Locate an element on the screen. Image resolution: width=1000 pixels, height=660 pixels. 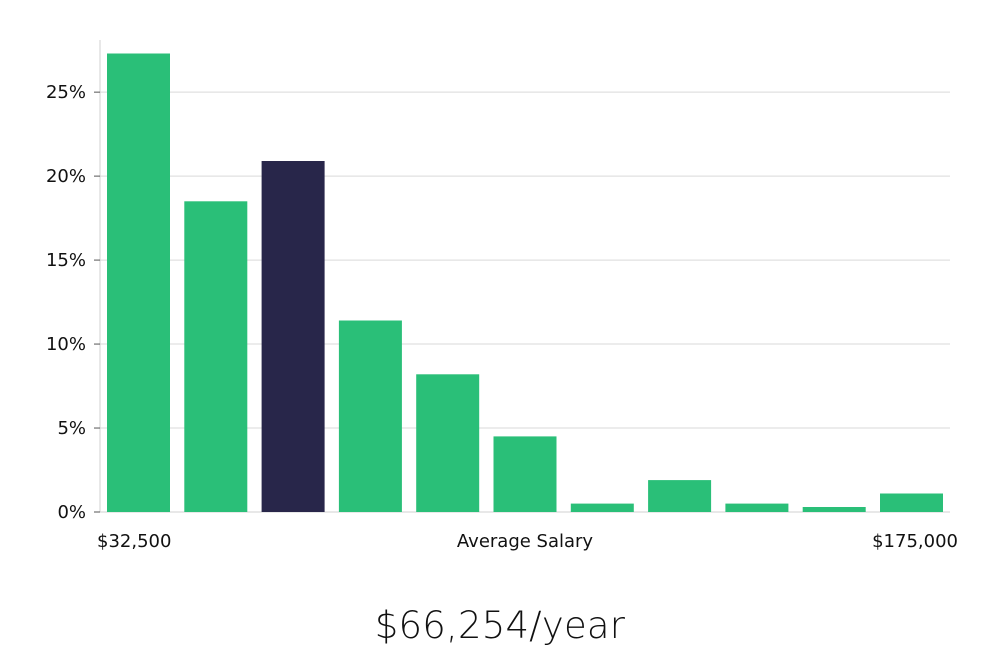
bar-highlighted is located at coordinates (293, 336).